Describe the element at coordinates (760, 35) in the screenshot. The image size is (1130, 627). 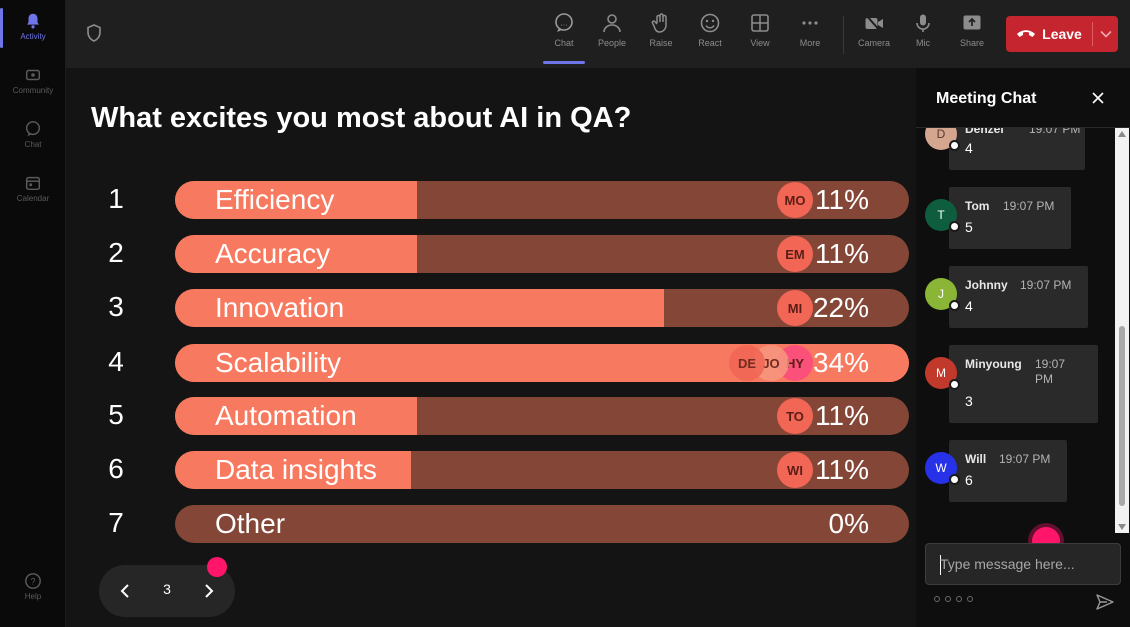
I see `view-button: View` at that location.